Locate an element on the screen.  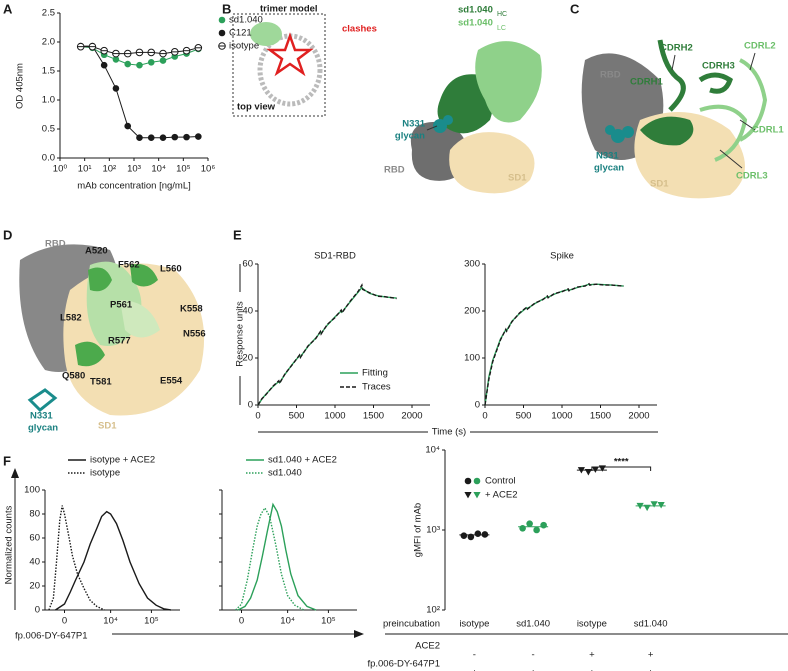
label: K558 is located at coordinates (191, 309).